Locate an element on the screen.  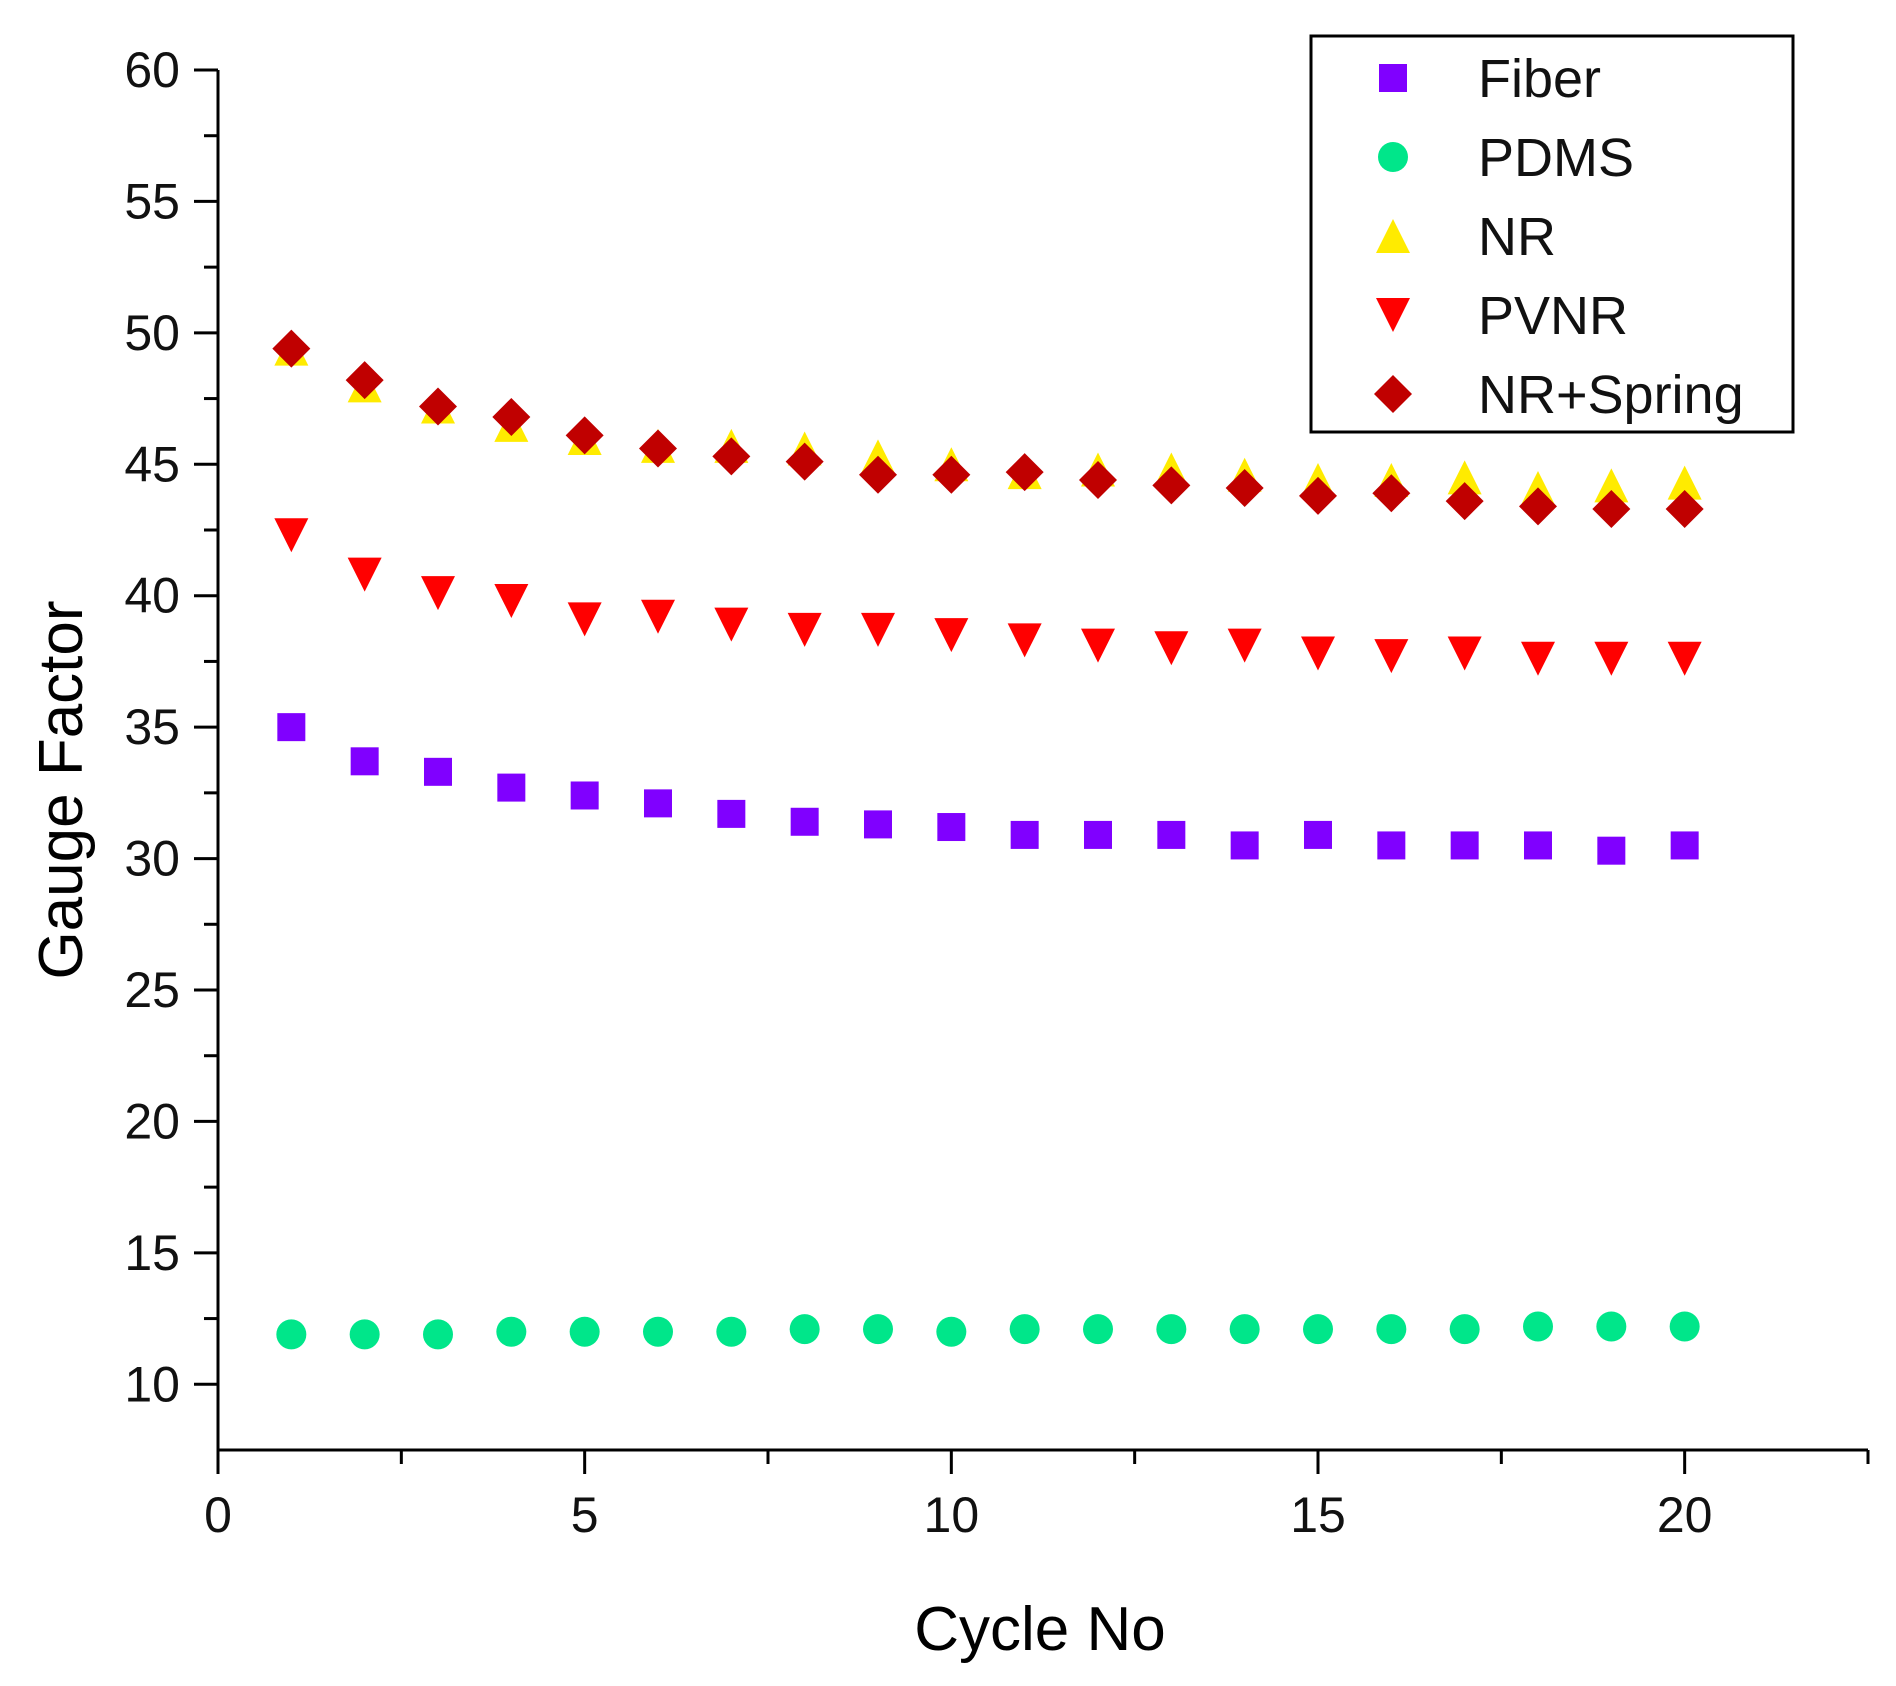
legend-label-nr: NR is located at coordinates (1517, 237).